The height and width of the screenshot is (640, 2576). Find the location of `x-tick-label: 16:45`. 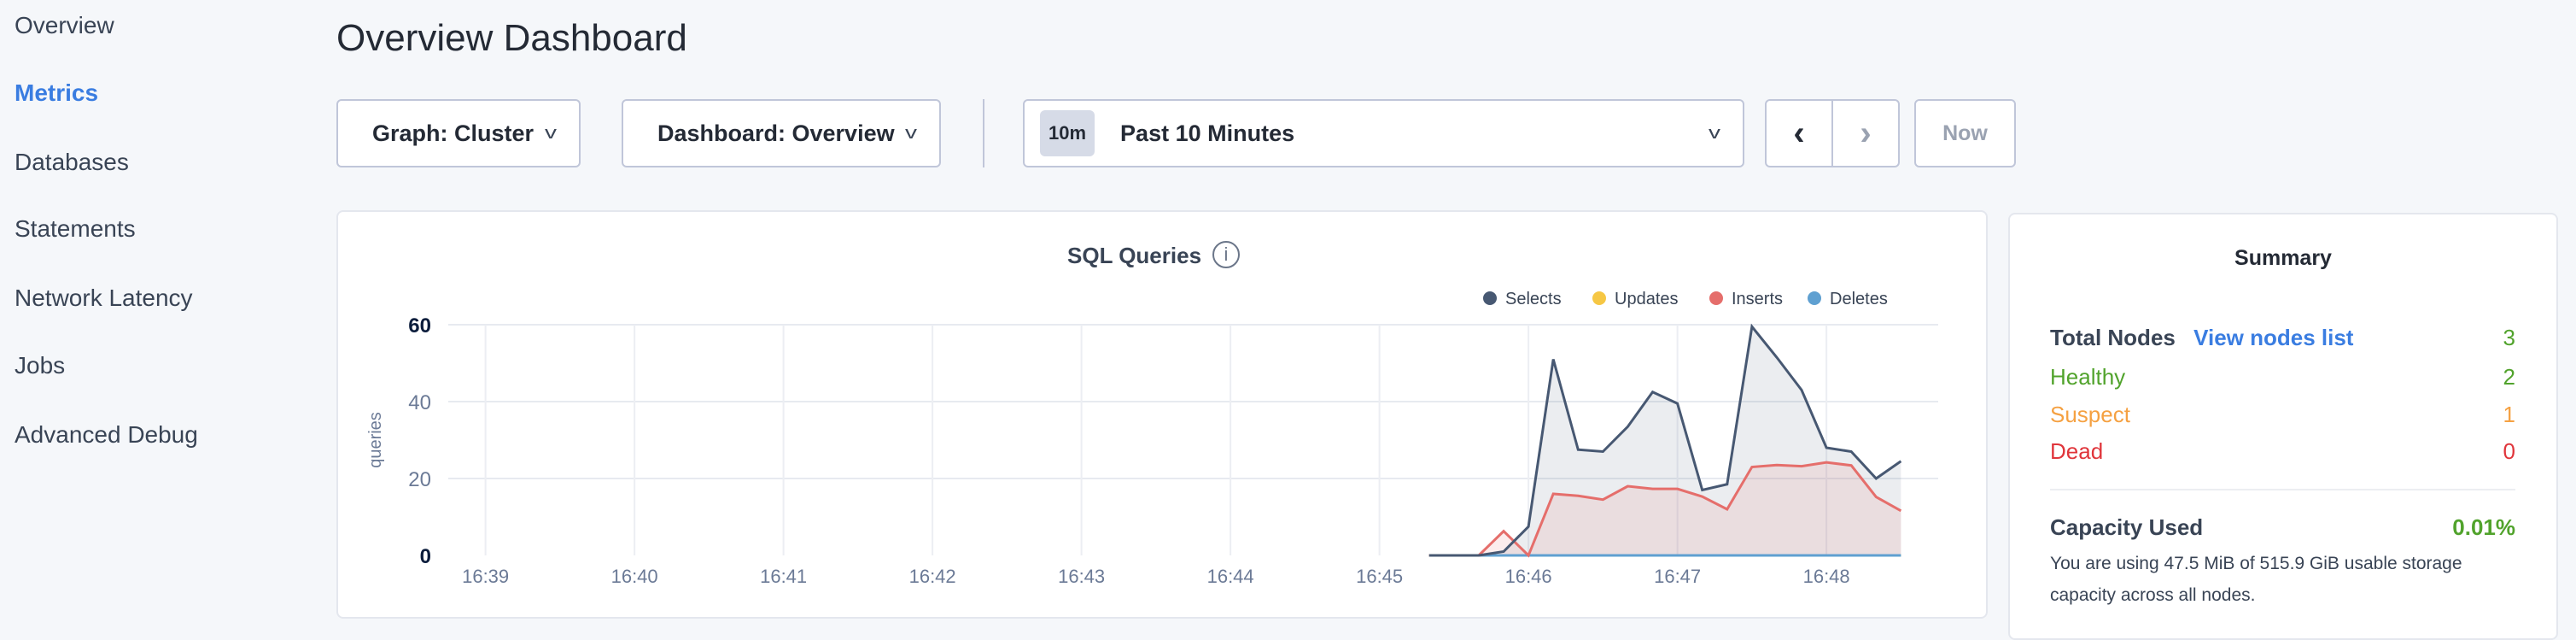

x-tick-label: 16:45 is located at coordinates (1379, 577).